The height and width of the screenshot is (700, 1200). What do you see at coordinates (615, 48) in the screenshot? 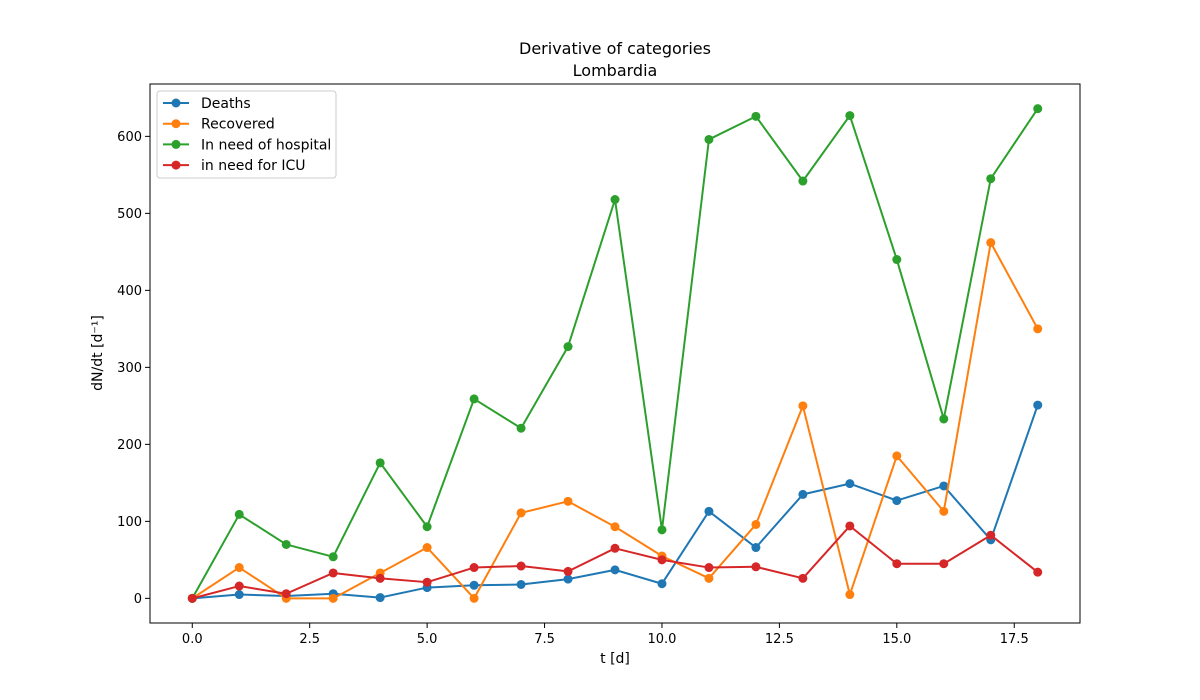
I see `chart-title: Derivative of categories` at bounding box center [615, 48].